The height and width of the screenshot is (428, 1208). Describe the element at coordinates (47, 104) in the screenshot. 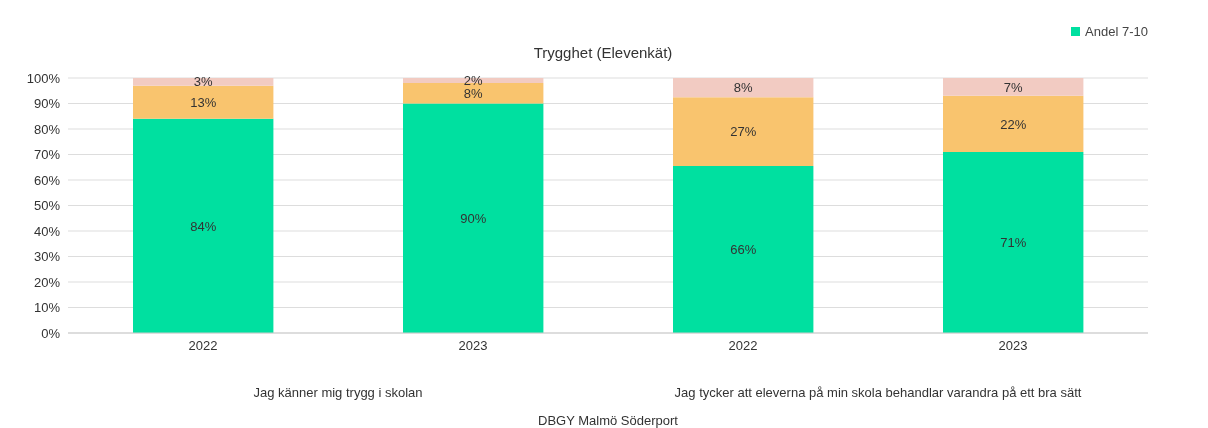

I see `y-tick-label: 90%` at that location.